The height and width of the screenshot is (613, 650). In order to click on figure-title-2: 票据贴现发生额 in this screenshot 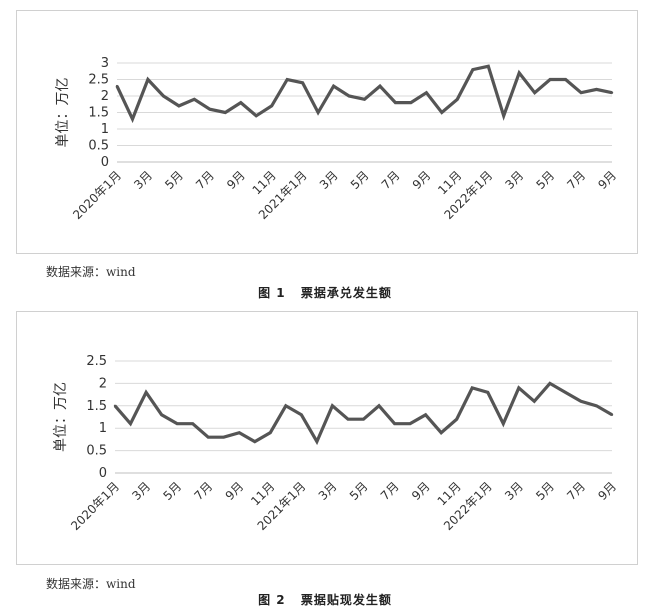, I will do `click(346, 600)`.